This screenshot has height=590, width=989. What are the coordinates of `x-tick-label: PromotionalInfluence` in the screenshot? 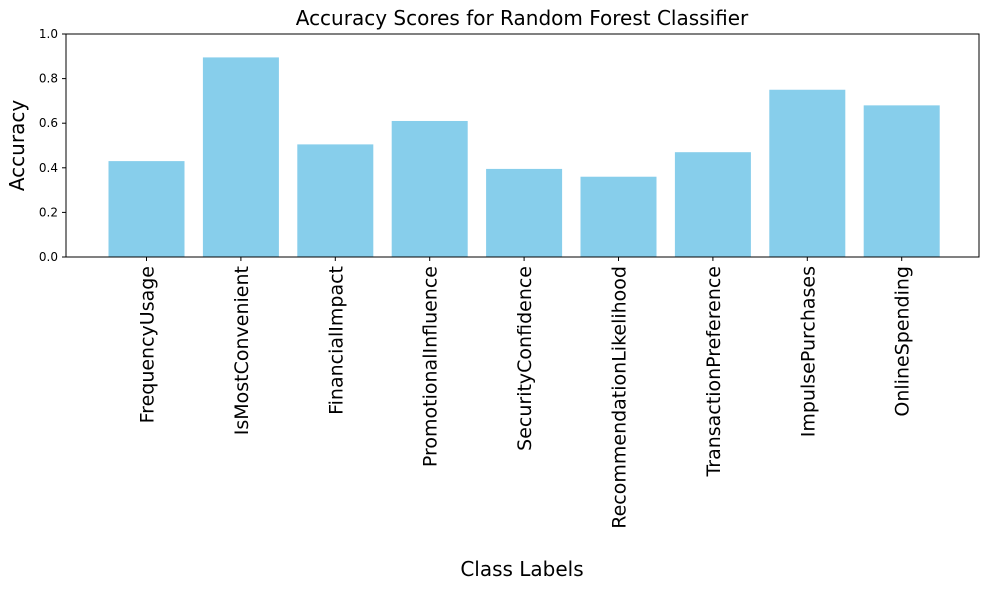 It's located at (431, 366).